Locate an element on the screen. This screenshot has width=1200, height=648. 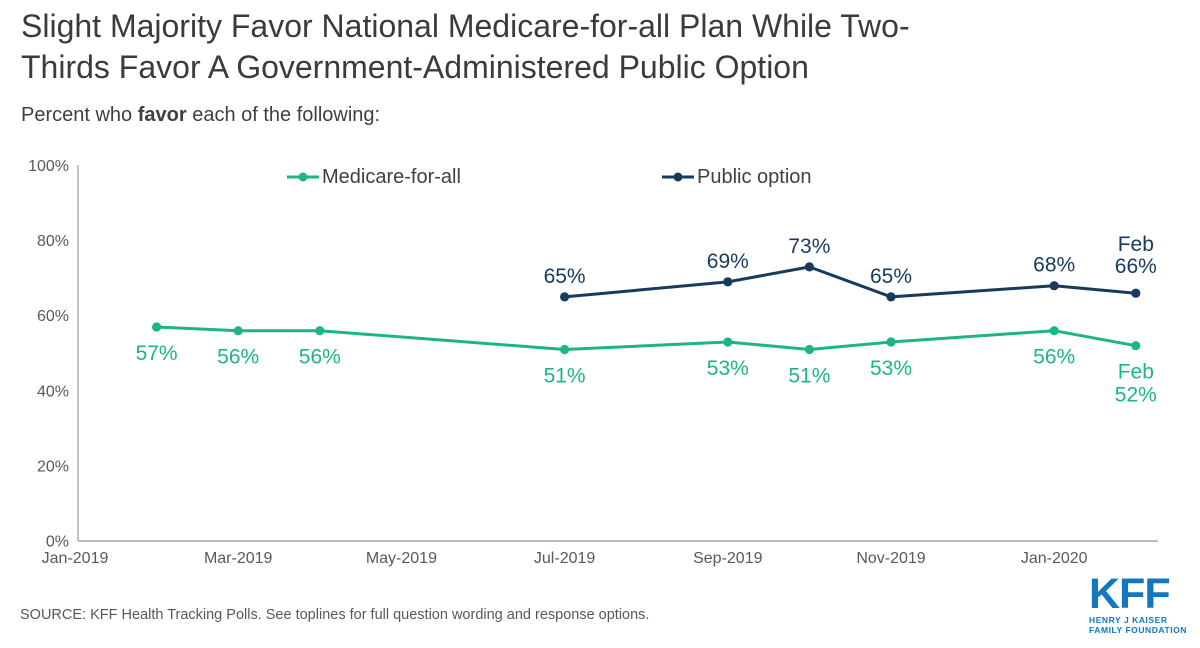
data-label: 57% is located at coordinates (157, 353).